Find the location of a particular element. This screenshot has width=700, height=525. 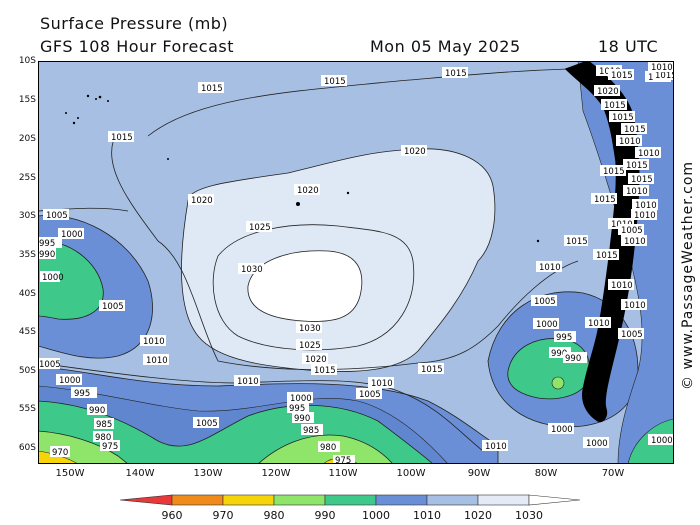

isobar-label: 975 is located at coordinates (343, 460).